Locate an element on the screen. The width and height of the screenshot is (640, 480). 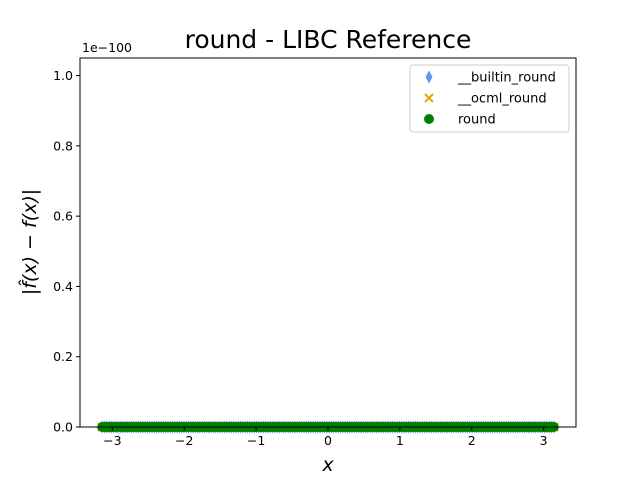
legend-entry: round is located at coordinates (460, 120).